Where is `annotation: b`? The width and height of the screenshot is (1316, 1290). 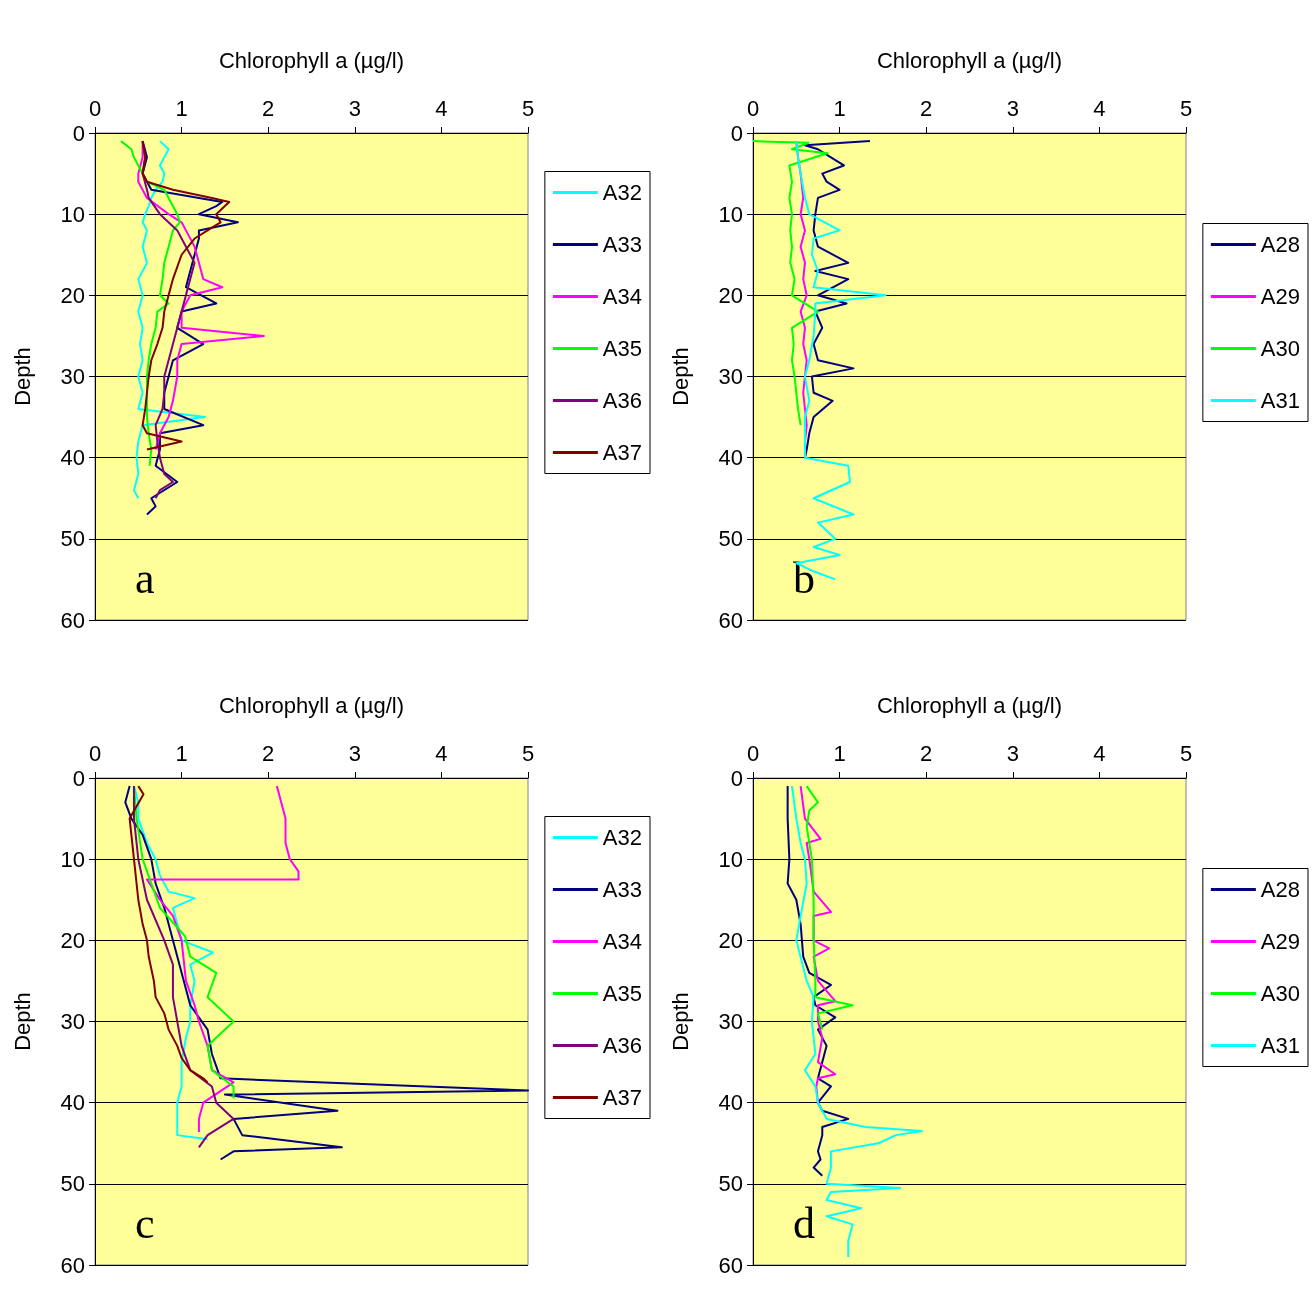
annotation: b is located at coordinates (804, 578).